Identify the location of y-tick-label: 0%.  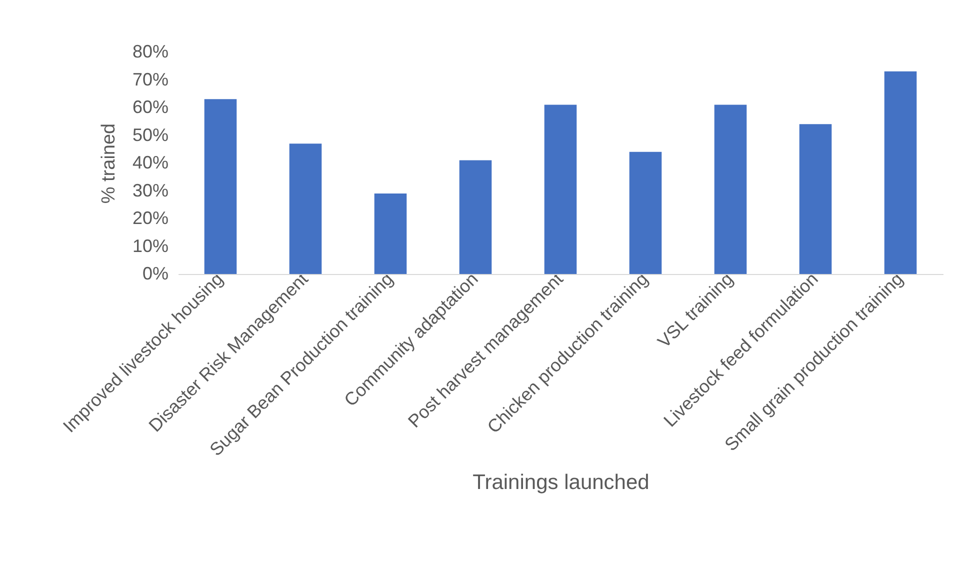
(155, 274).